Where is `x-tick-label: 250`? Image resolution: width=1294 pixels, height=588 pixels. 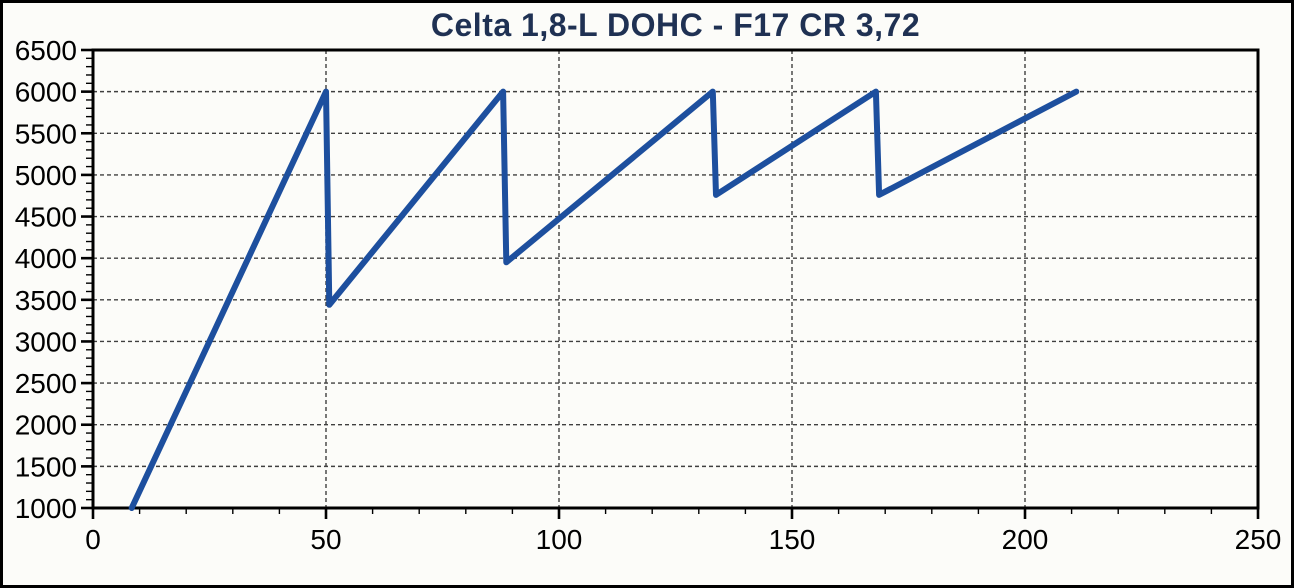
x-tick-label: 250 is located at coordinates (1258, 539).